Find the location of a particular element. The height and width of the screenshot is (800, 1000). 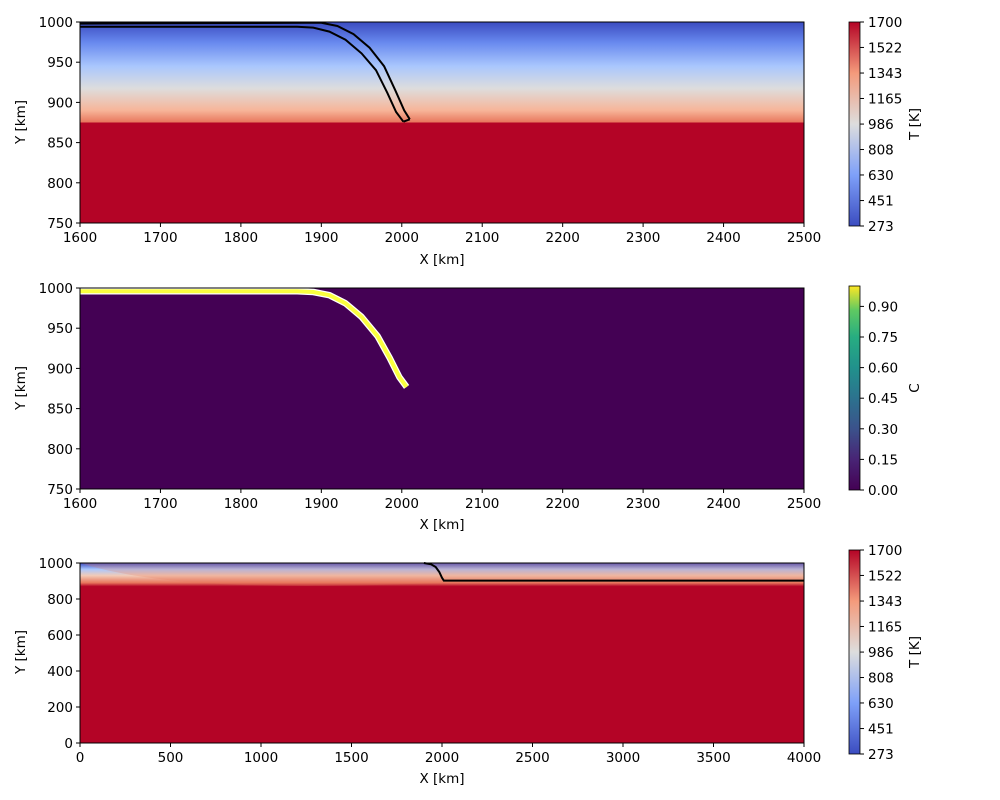

slab-boundary is located at coordinates (613, 572).